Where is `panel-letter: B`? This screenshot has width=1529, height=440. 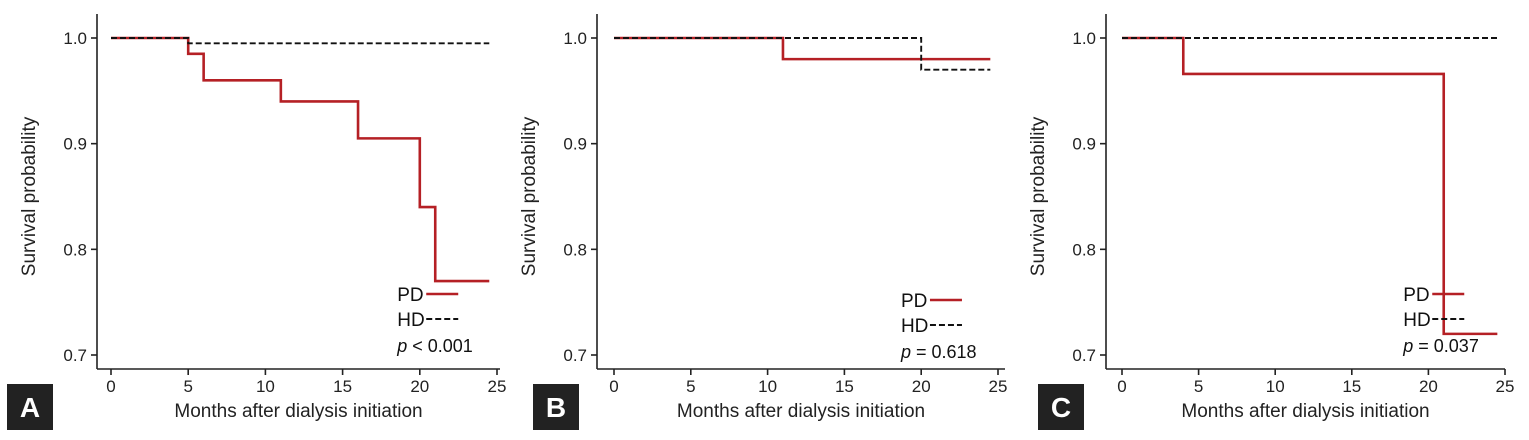
panel-letter: B is located at coordinates (556, 407).